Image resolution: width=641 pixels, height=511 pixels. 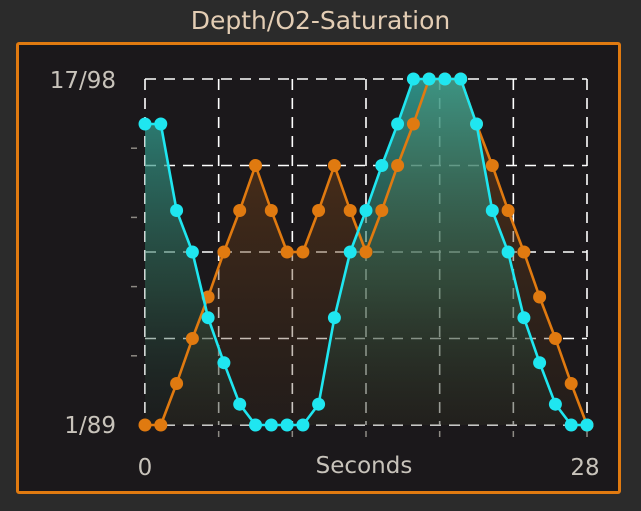 I want to click on panel-title: Depth/O2-Saturation, so click(x=320, y=20).